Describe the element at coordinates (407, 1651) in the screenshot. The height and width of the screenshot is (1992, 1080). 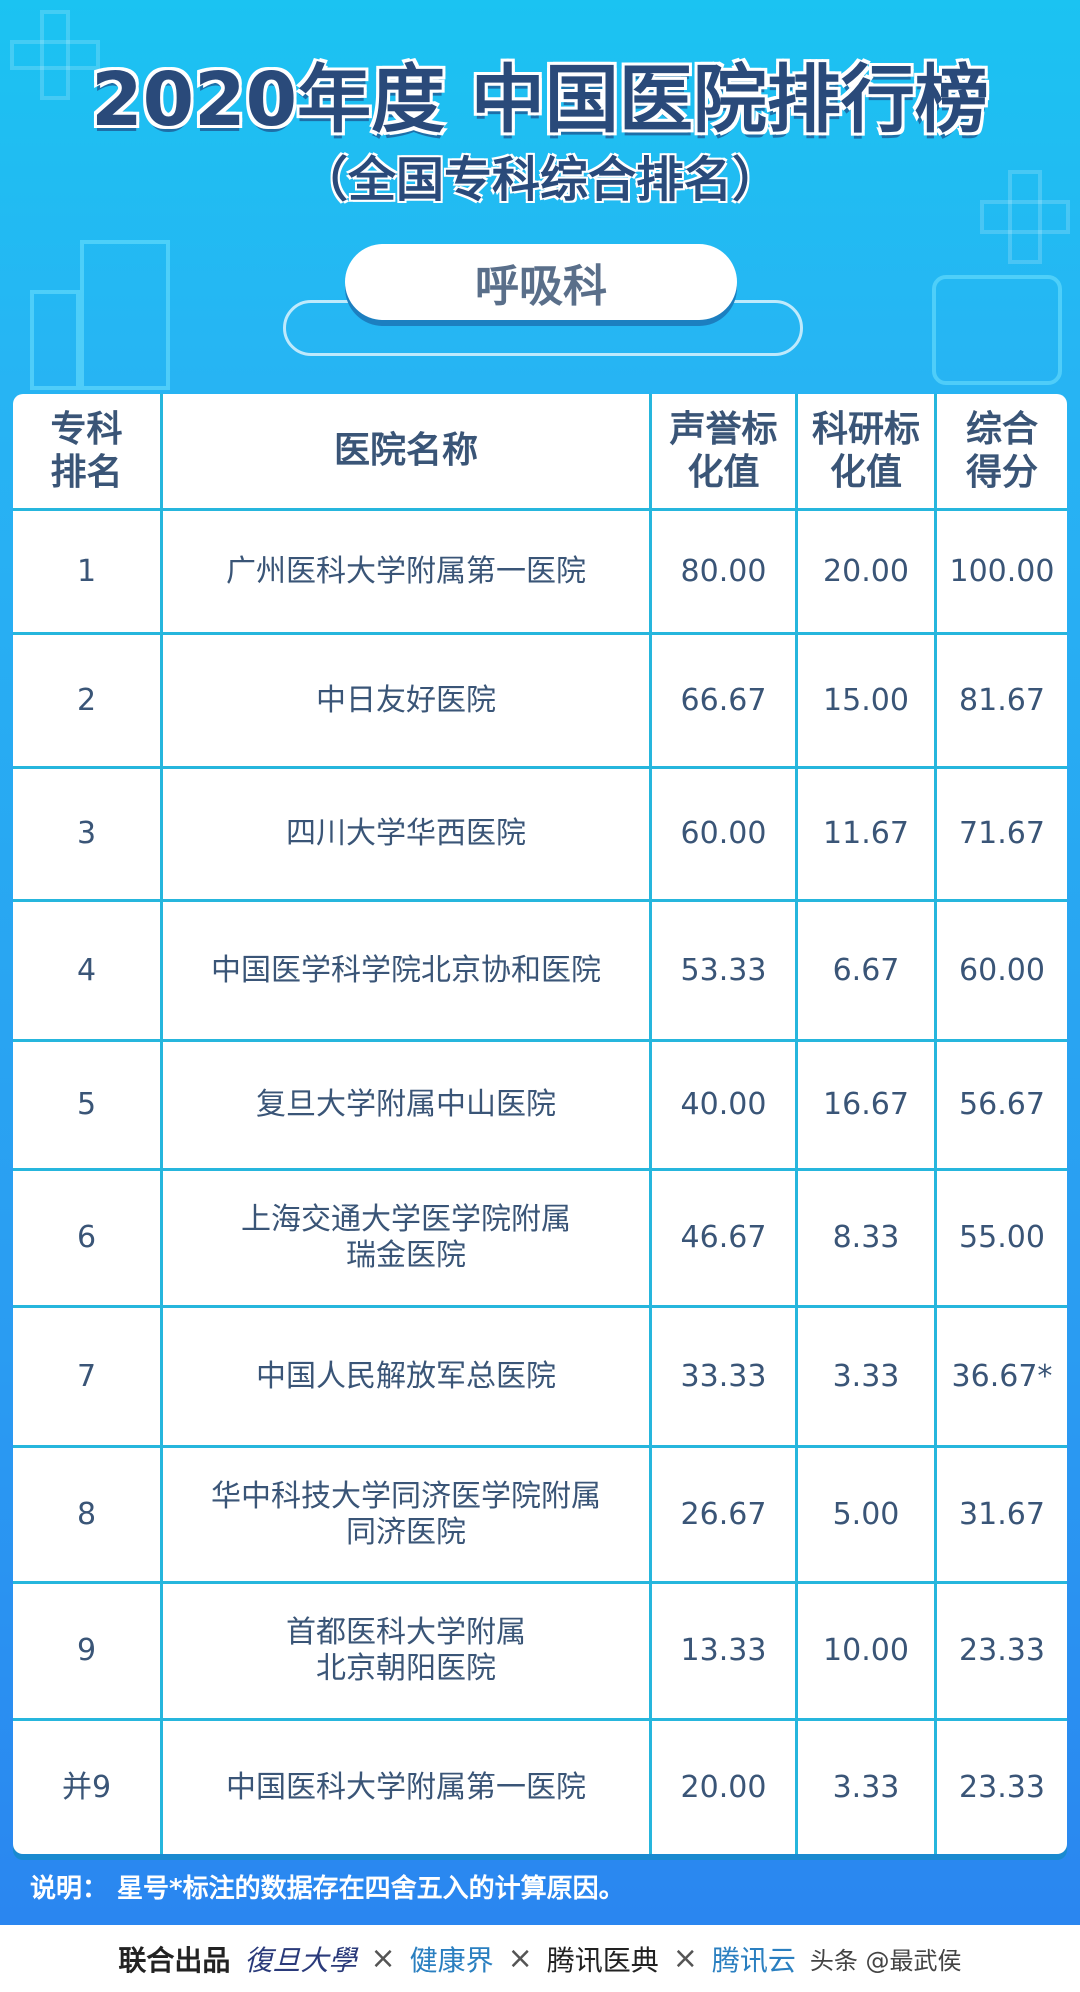
I see `hospital-name-cell: 首都医科大学附属 北京朝阳医院` at that location.